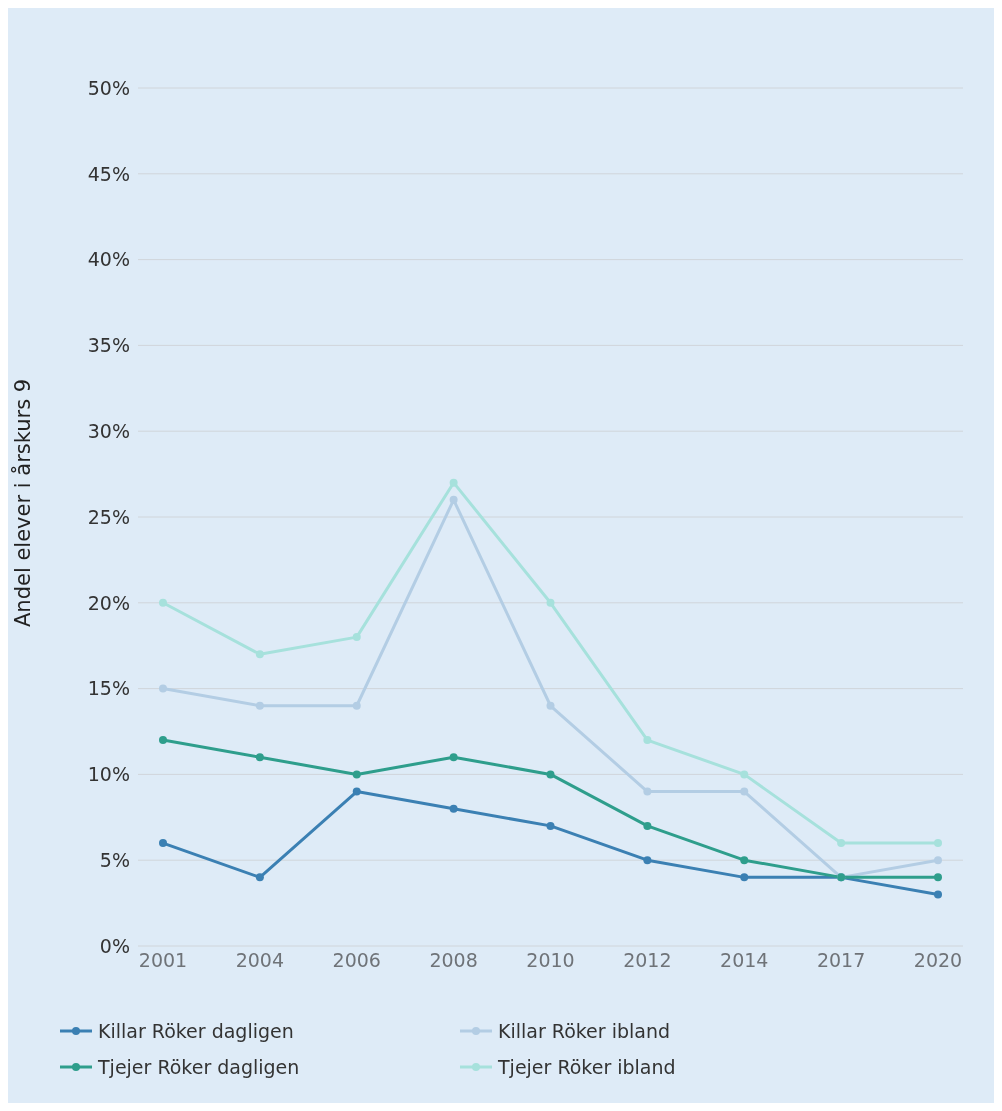 The image size is (1002, 1111). Describe the element at coordinates (23, 502) in the screenshot. I see `y-axis-title: Andel elever i årskurs 9` at that location.